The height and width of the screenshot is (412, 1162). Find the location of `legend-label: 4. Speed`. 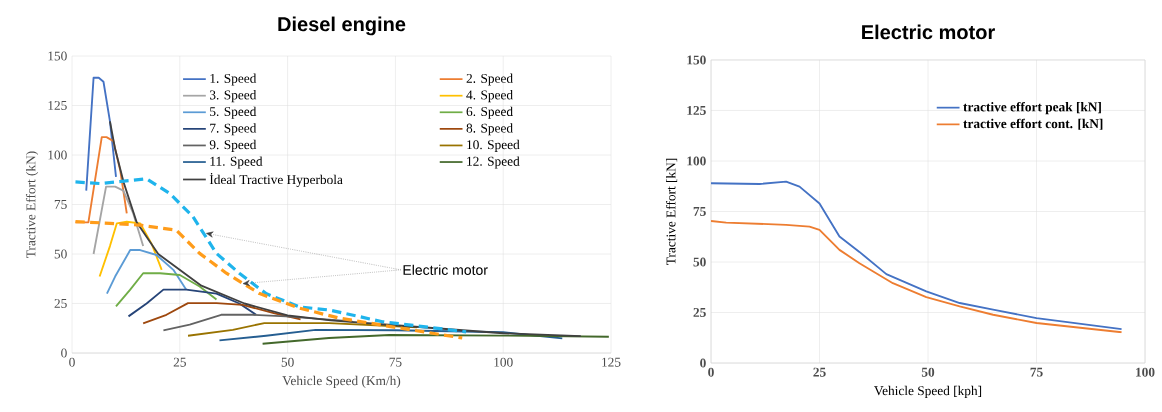

legend-label: 4. Speed is located at coordinates (489, 96).